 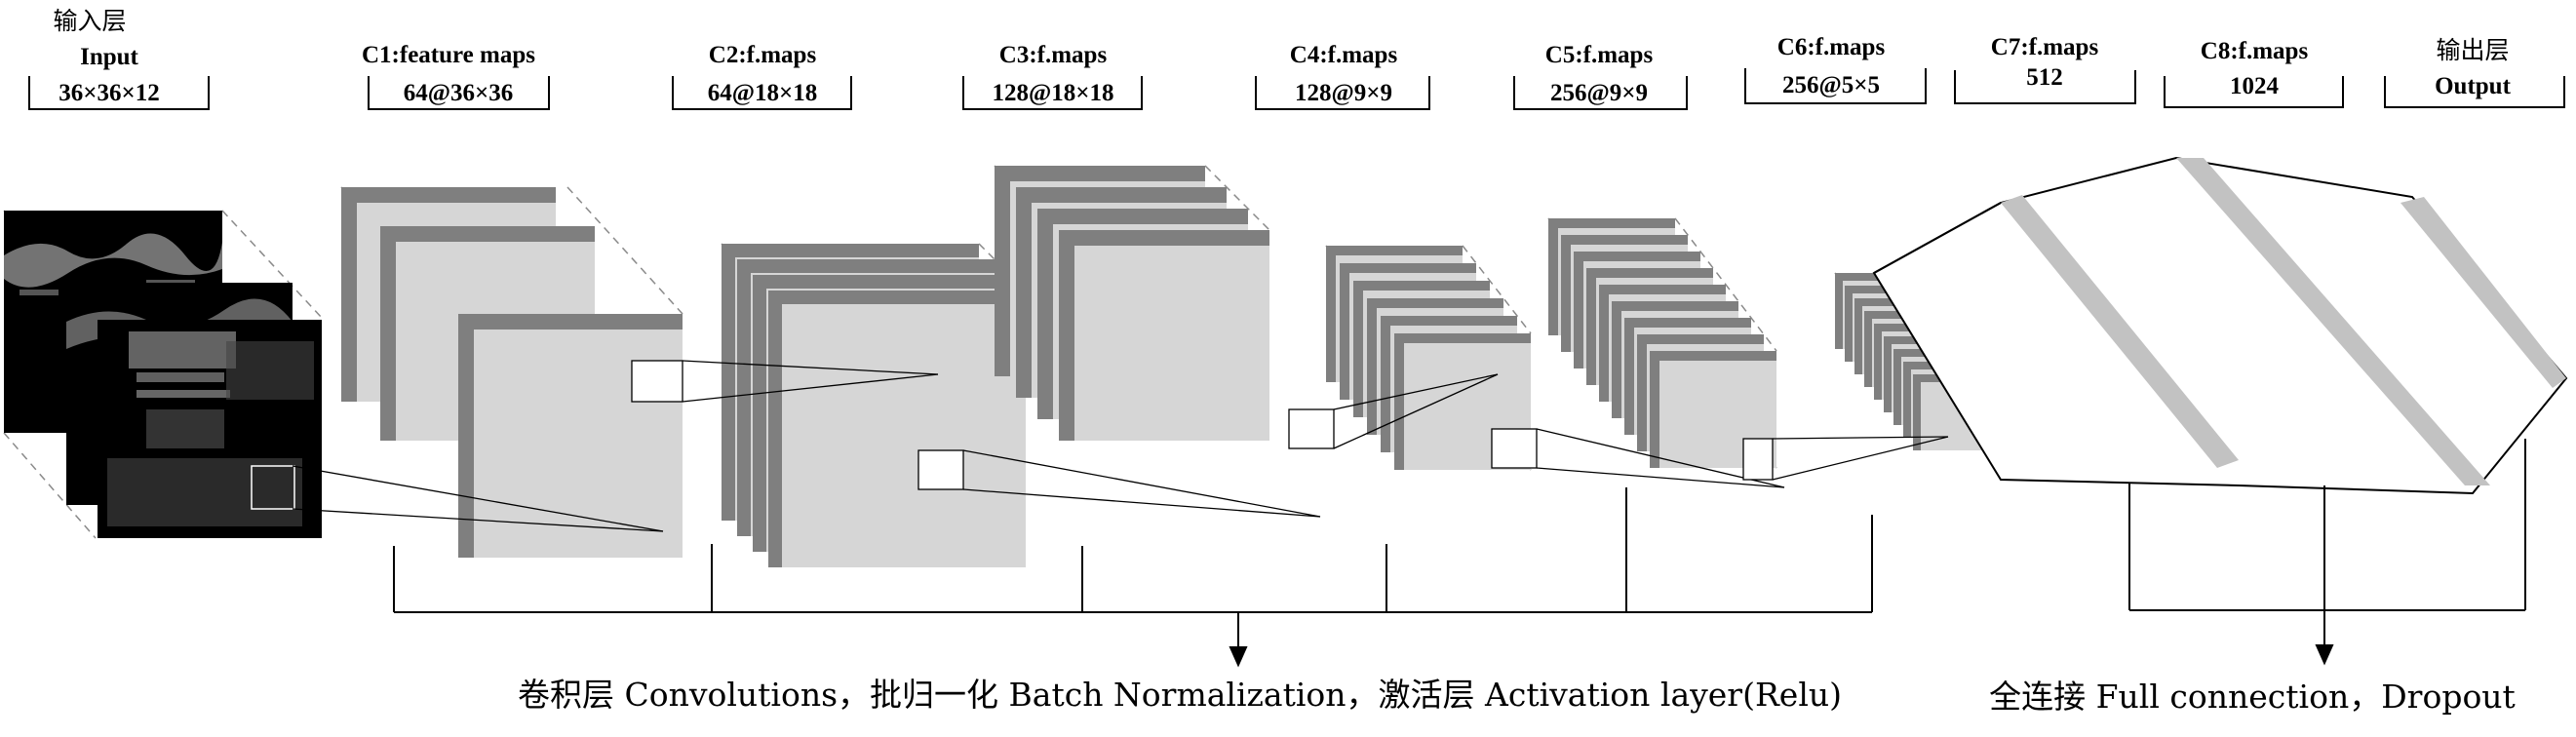 What do you see at coordinates (1343, 93) in the screenshot?
I see `c4-label-dims: 128@9×9` at bounding box center [1343, 93].